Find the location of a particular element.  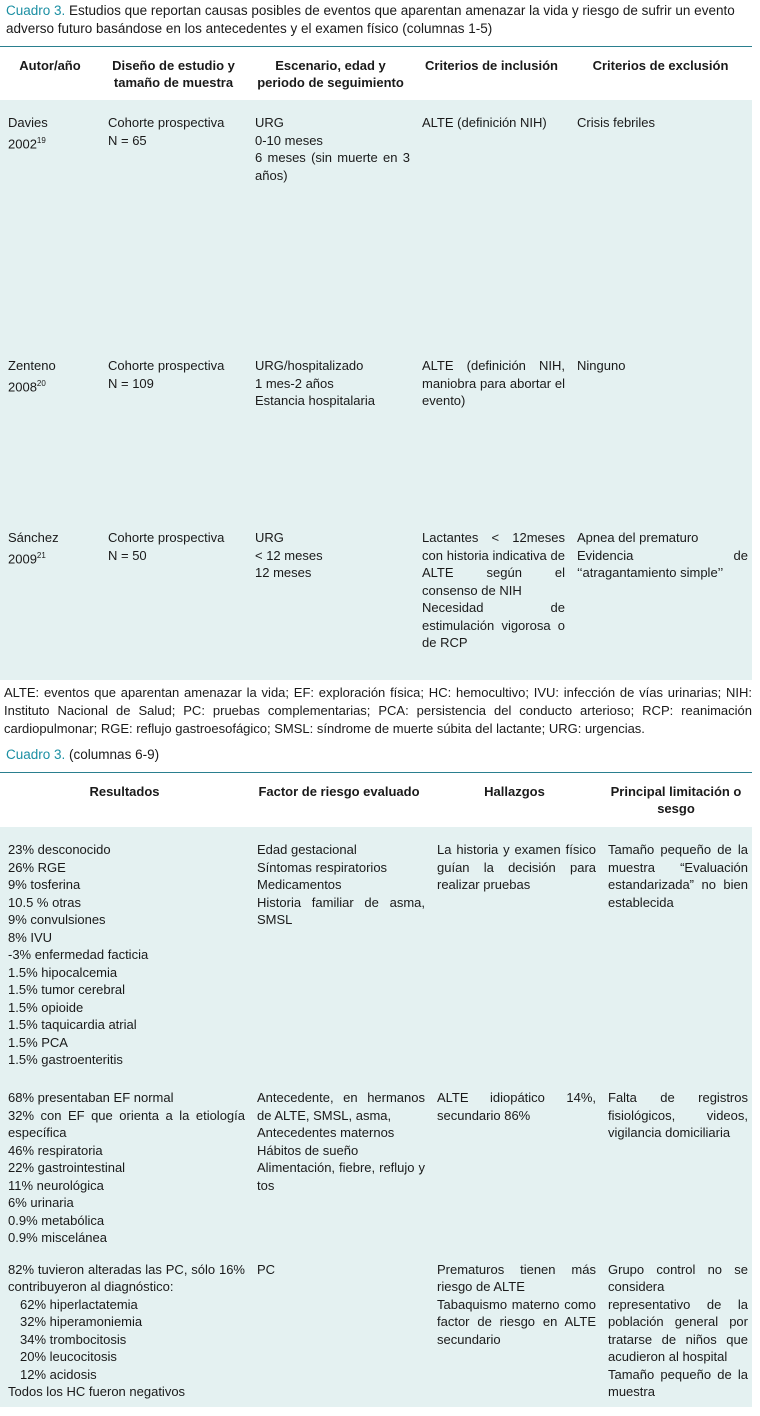

cell-line: PC is located at coordinates (266, 1269).